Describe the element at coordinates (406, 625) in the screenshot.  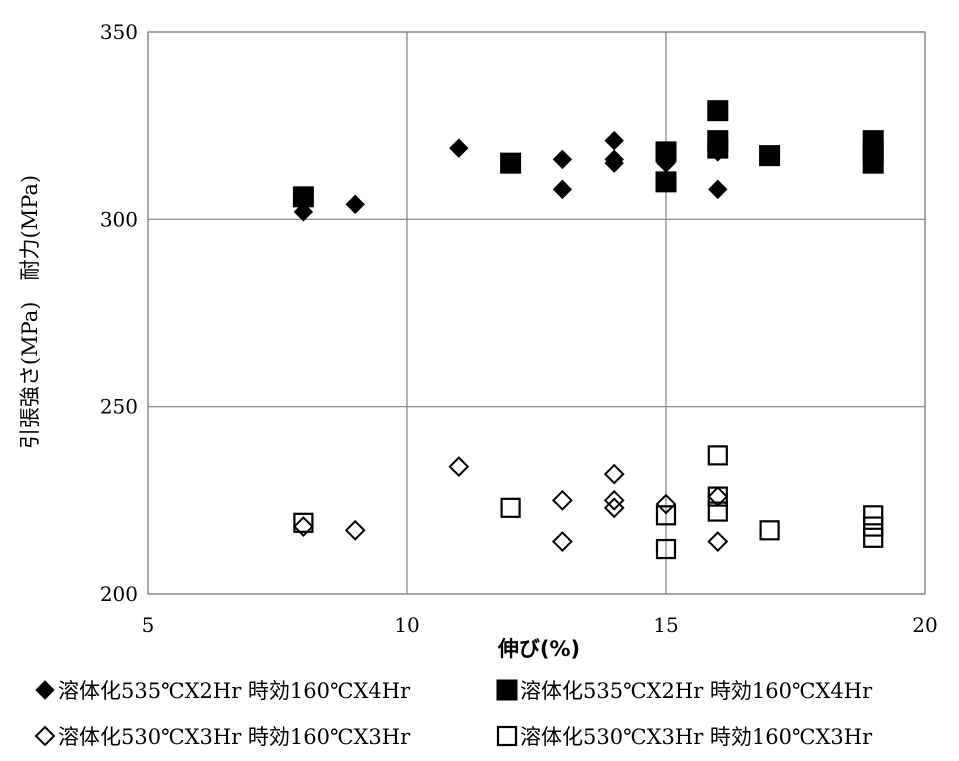
I see `x-tick-label: 10` at that location.